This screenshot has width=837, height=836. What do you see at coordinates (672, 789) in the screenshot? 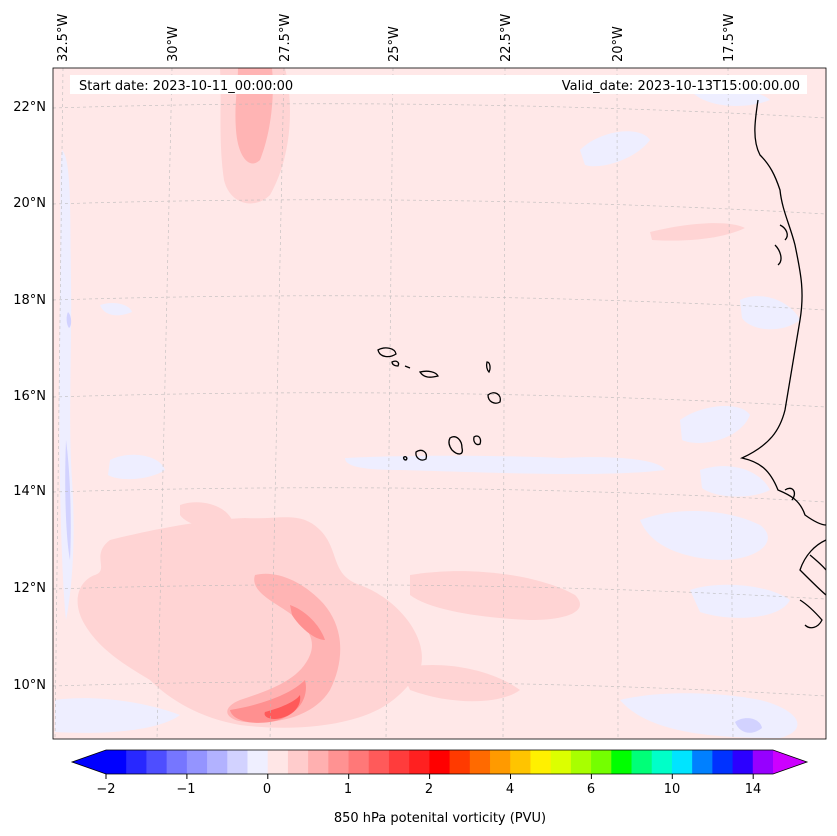
I see `cb-tick-label-10: 10` at bounding box center [672, 789].